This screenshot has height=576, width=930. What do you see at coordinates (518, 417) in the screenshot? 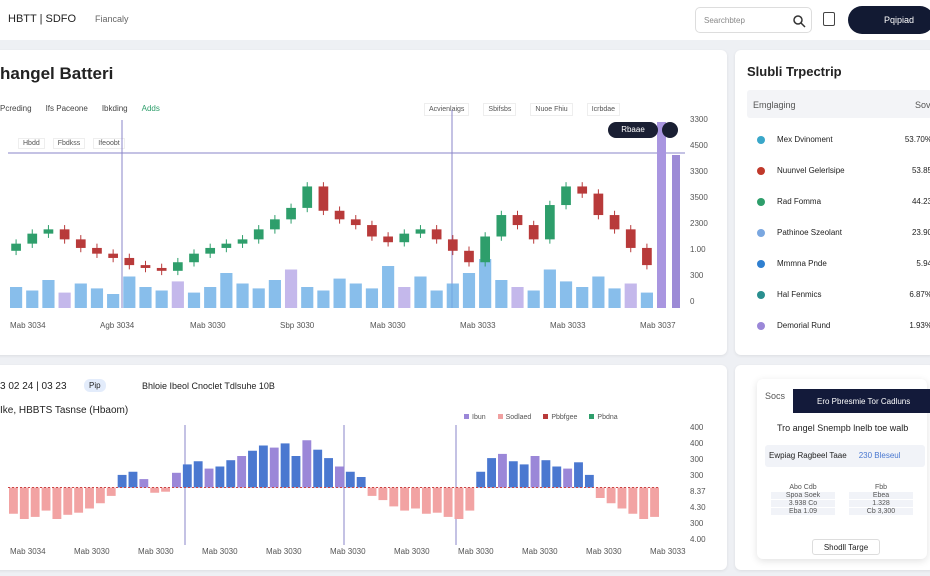
I see `legend-label: Sodlaed` at bounding box center [518, 417].